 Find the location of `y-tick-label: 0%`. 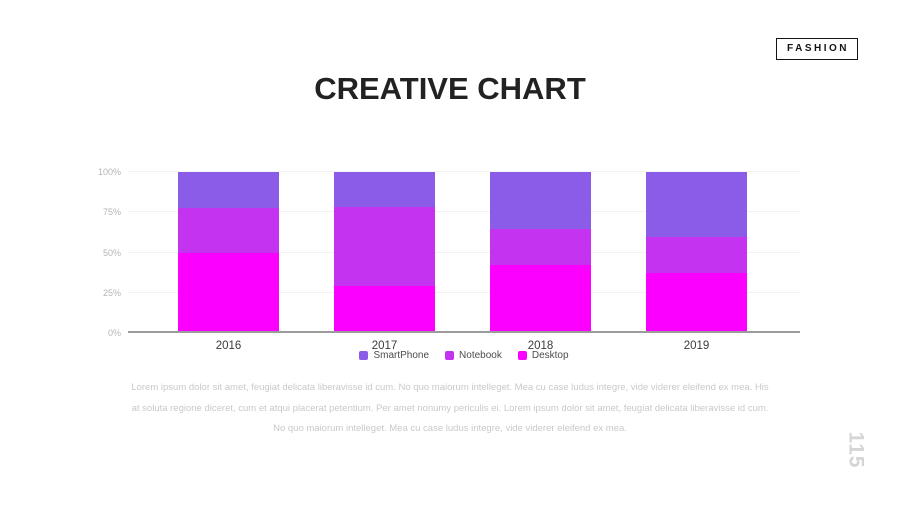

y-tick-label: 0% is located at coordinates (114, 333).